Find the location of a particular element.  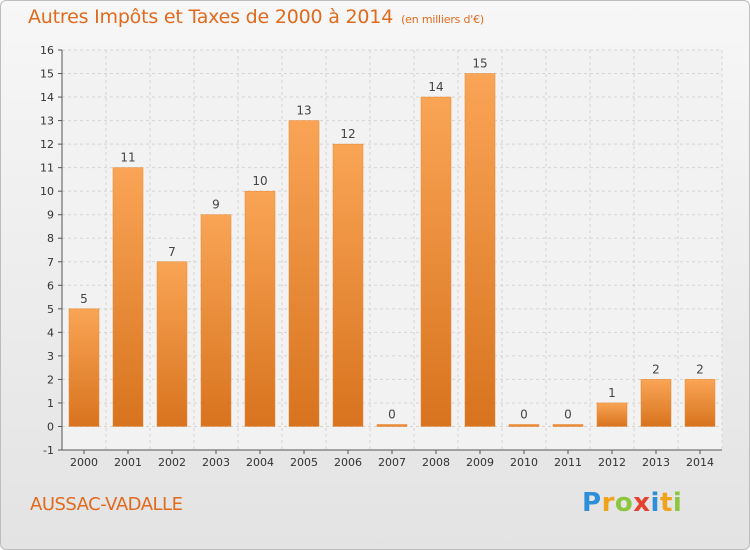

y-tick-label: 8 is located at coordinates (50, 238).